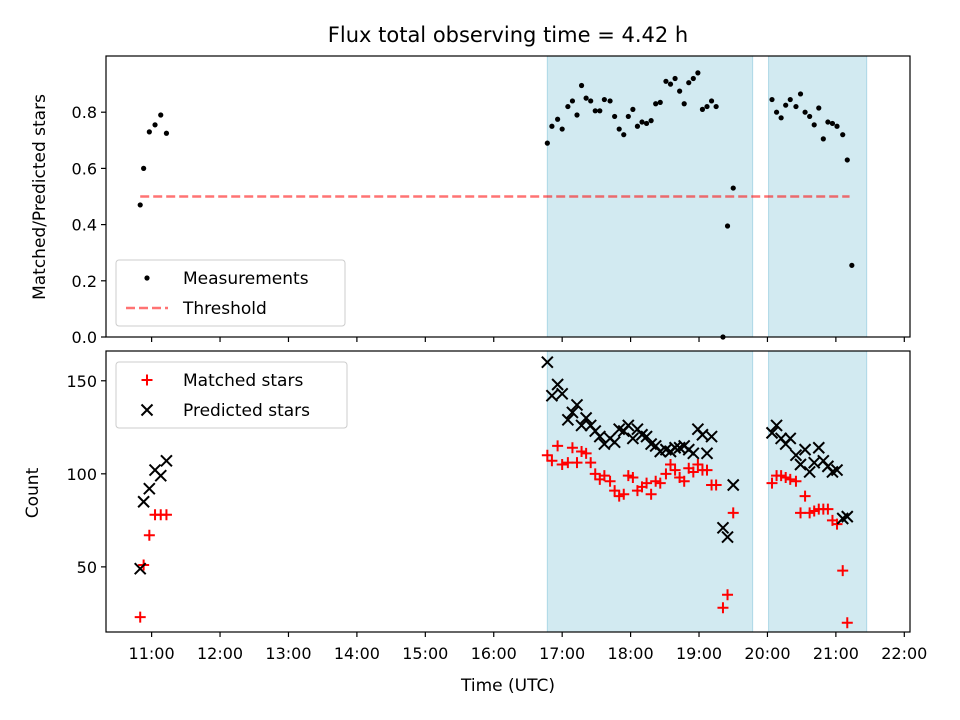 The image size is (960, 720). I want to click on x-tick-label: 15:00, so click(425, 653).